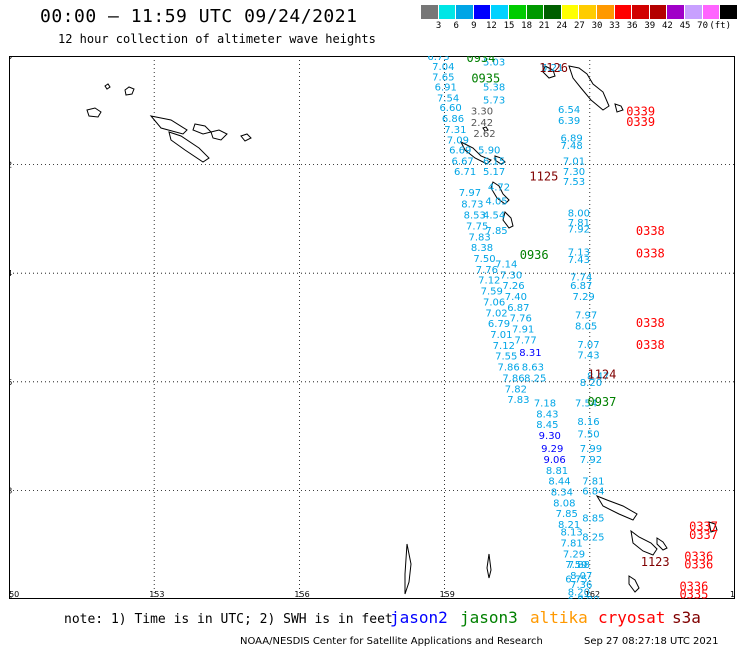 This screenshot has width=740, height=650. I want to click on swh-value-label: 6.69, so click(460, 150).